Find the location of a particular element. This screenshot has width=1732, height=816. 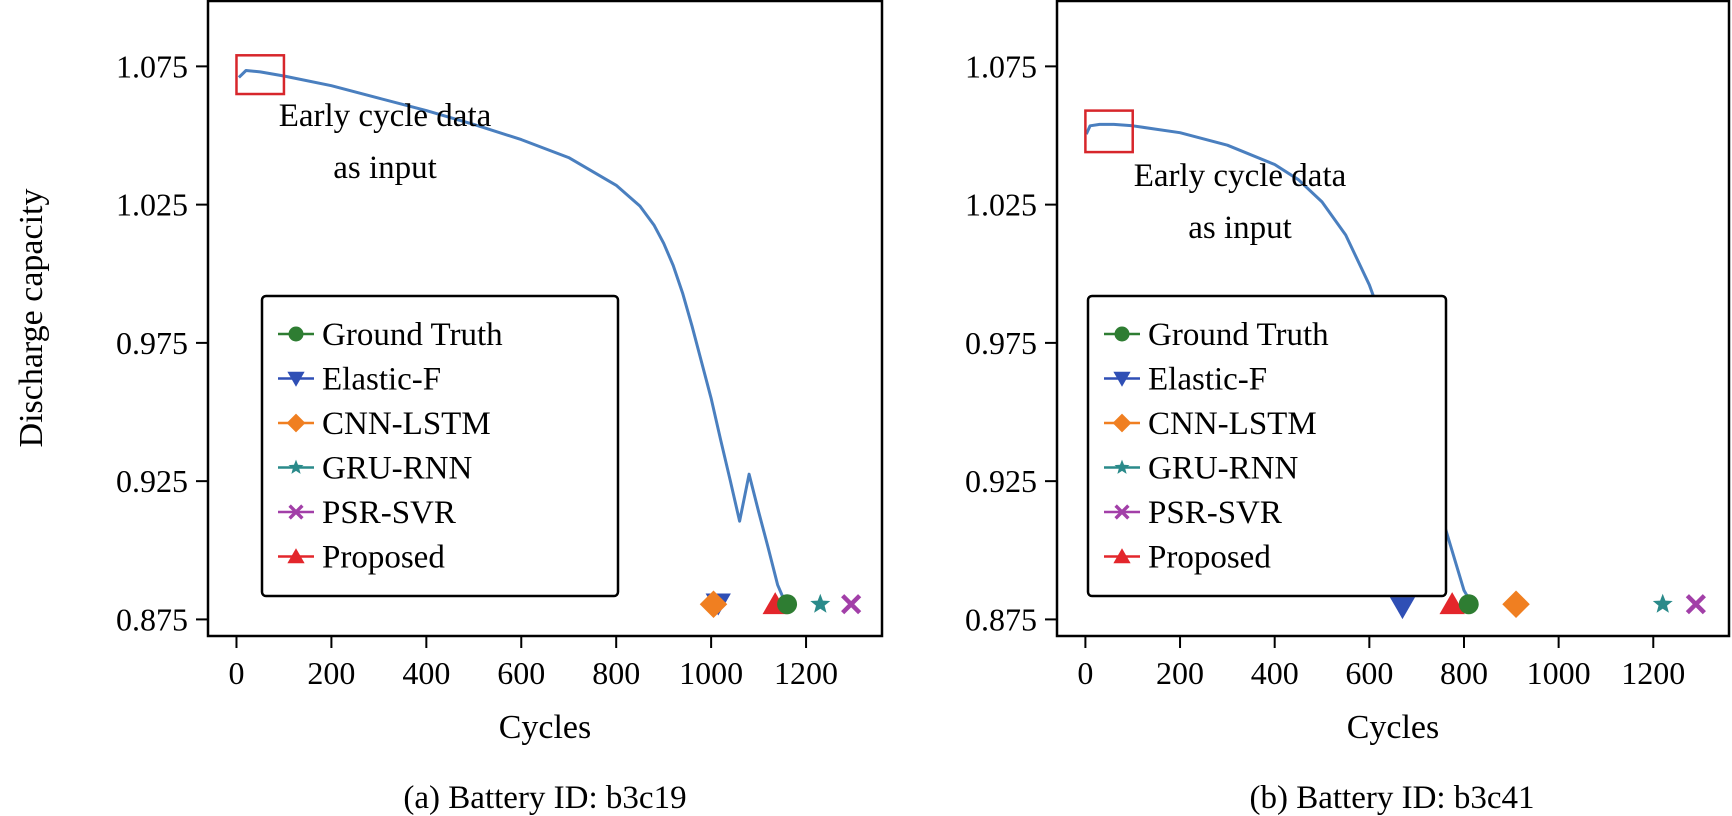

panel-caption: (b) Battery ID: b3c41 is located at coordinates (1392, 798).